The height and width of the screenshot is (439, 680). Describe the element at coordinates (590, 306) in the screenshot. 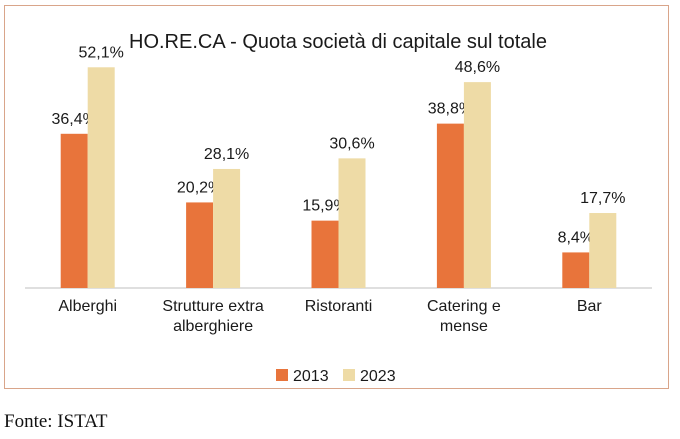

I see `category-label-4-0: Bar` at that location.